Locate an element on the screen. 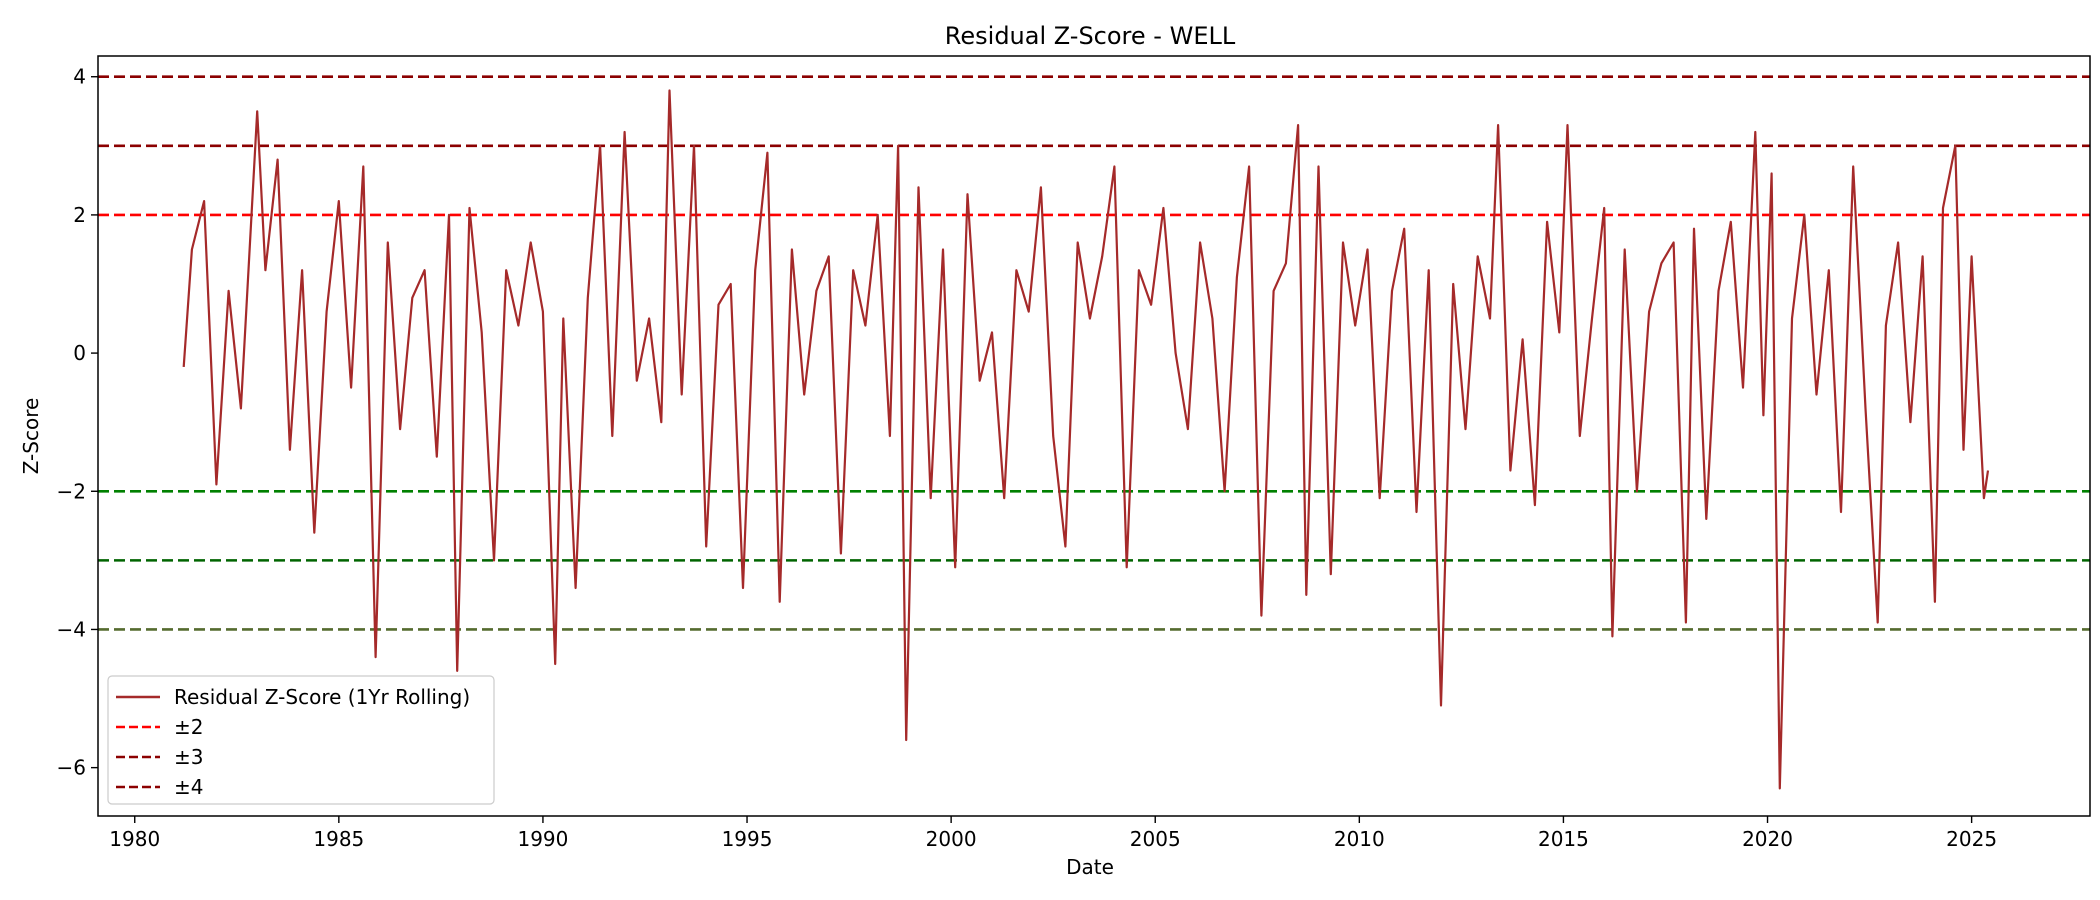  legend-label: ±4 is located at coordinates (188, 787).